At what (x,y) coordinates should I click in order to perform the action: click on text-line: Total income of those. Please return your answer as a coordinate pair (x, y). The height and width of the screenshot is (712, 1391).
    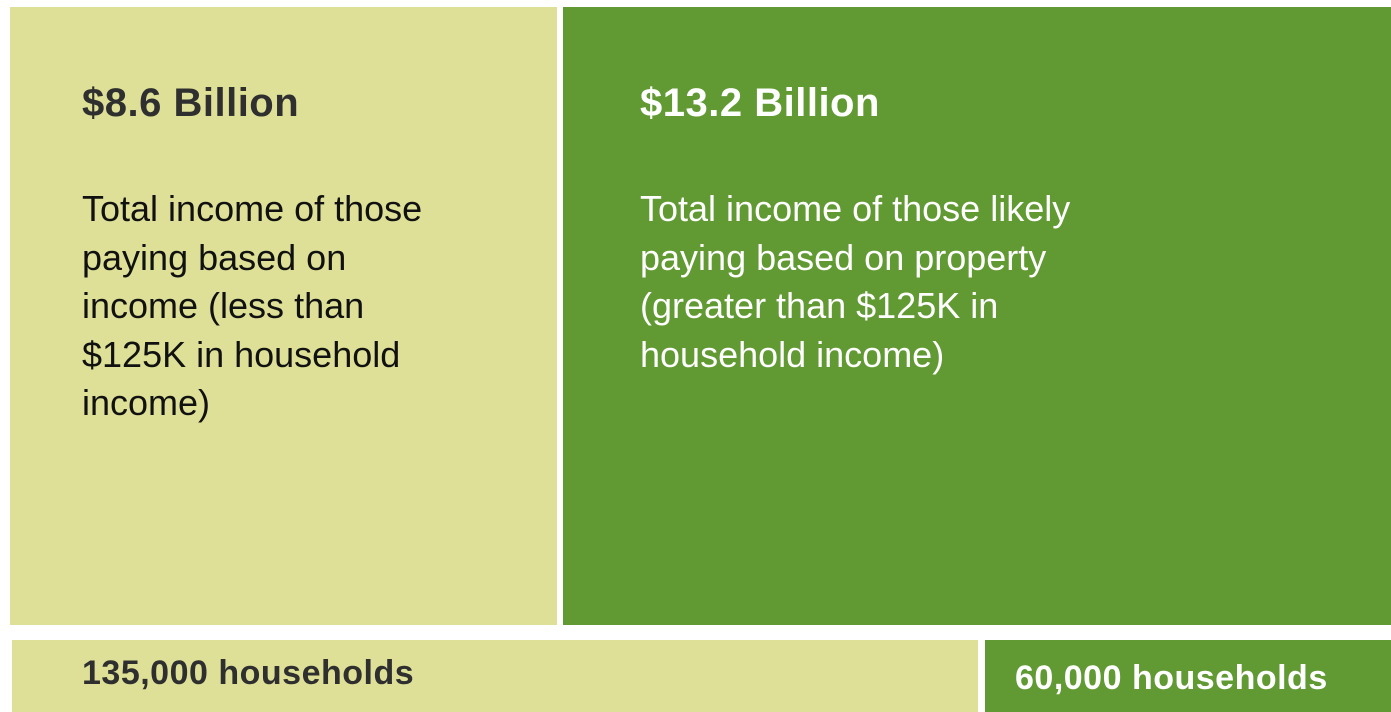
    Looking at the image, I should click on (252, 208).